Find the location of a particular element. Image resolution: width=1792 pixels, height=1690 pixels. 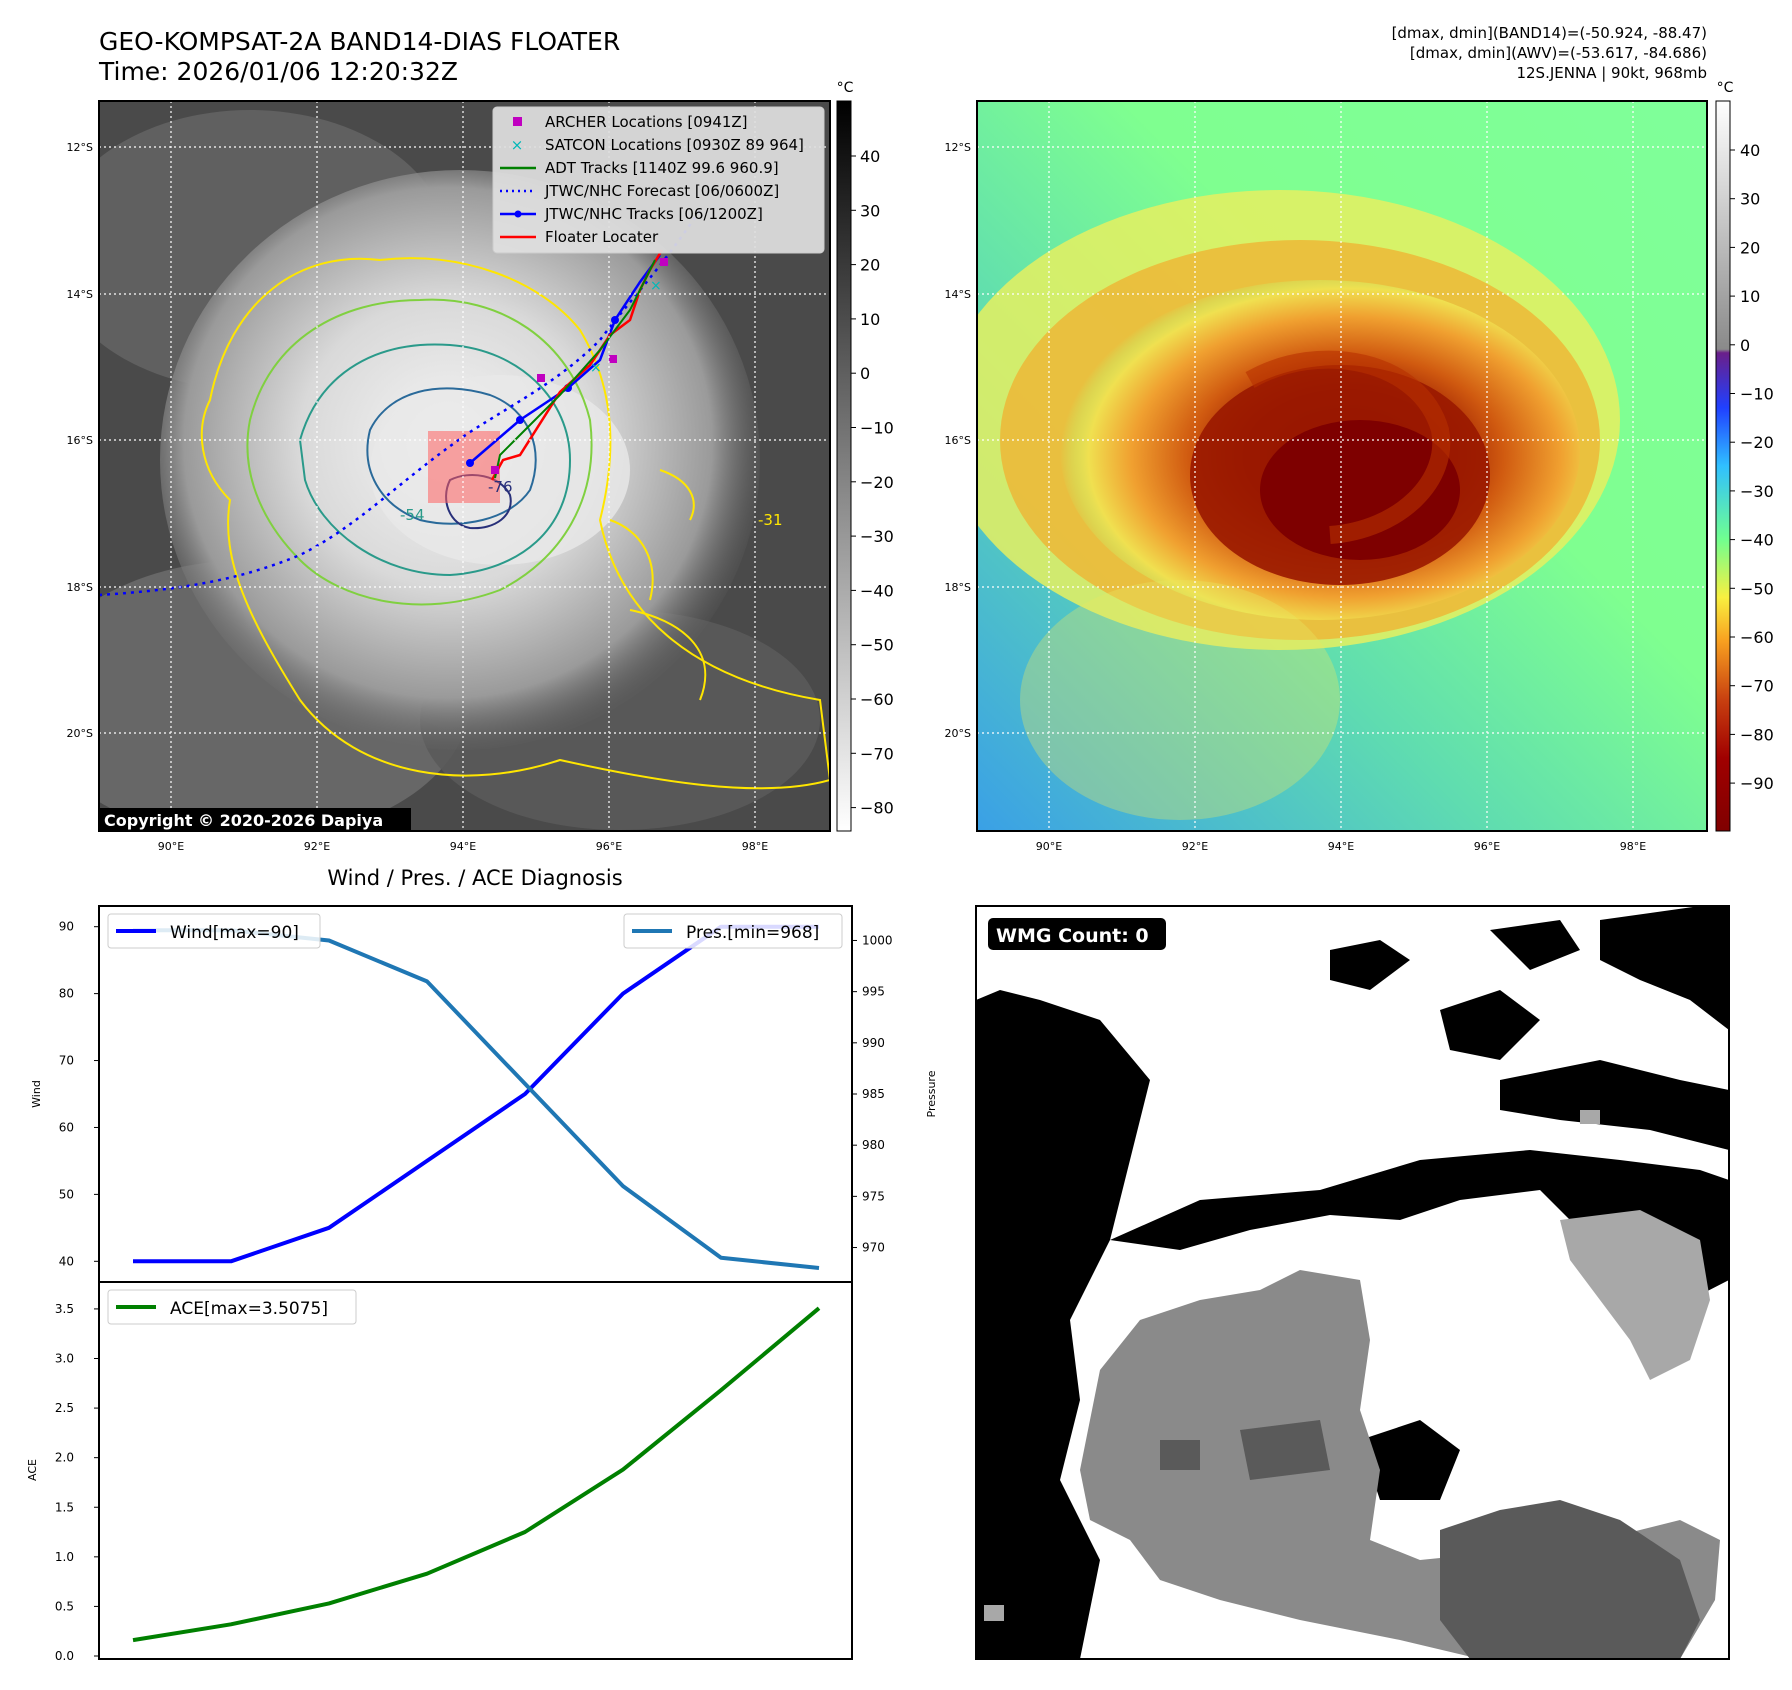

legend-entry: × SATCON Locations [0930Z 89 964] is located at coordinates (657, 145).